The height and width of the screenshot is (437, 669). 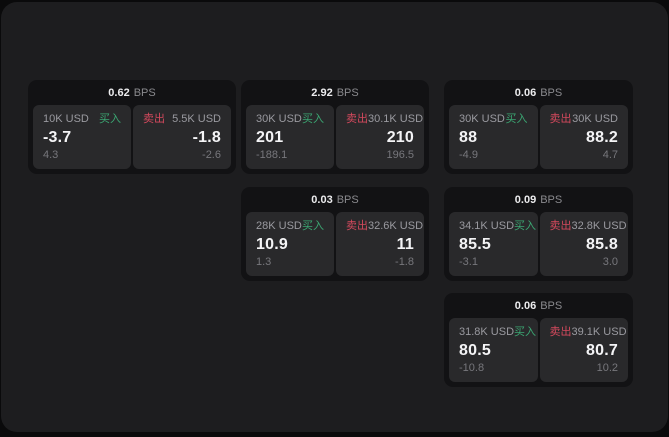 I want to click on sell-price: -1.8, so click(x=206, y=137).